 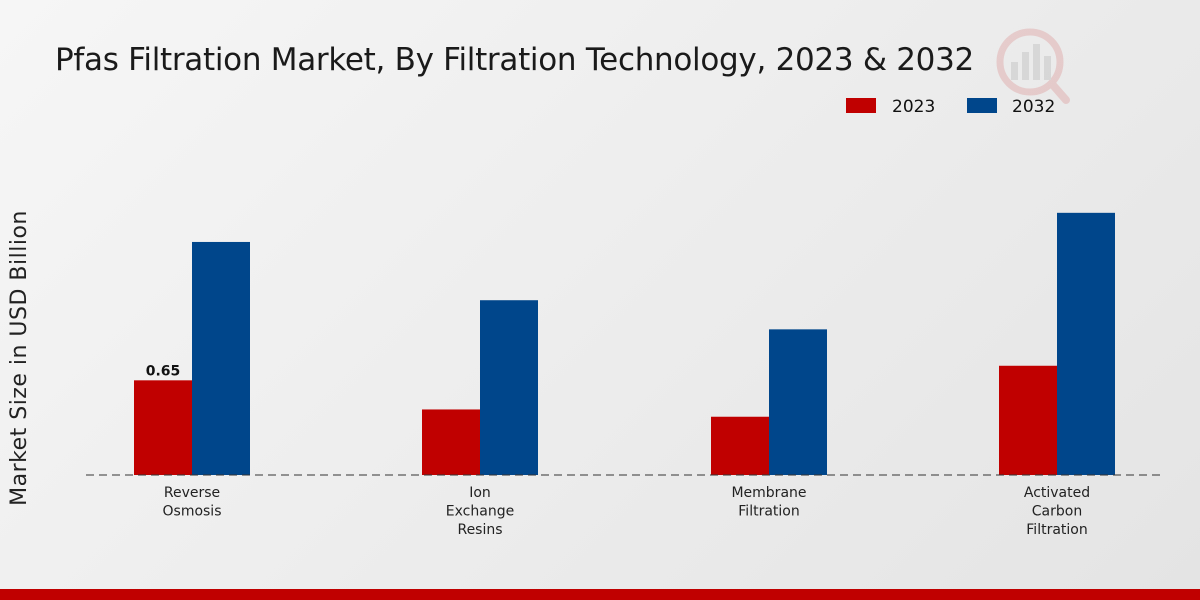 I want to click on x-tick-label-ion-exchange-resins: Ion Exchange Resins, so click(x=480, y=511).